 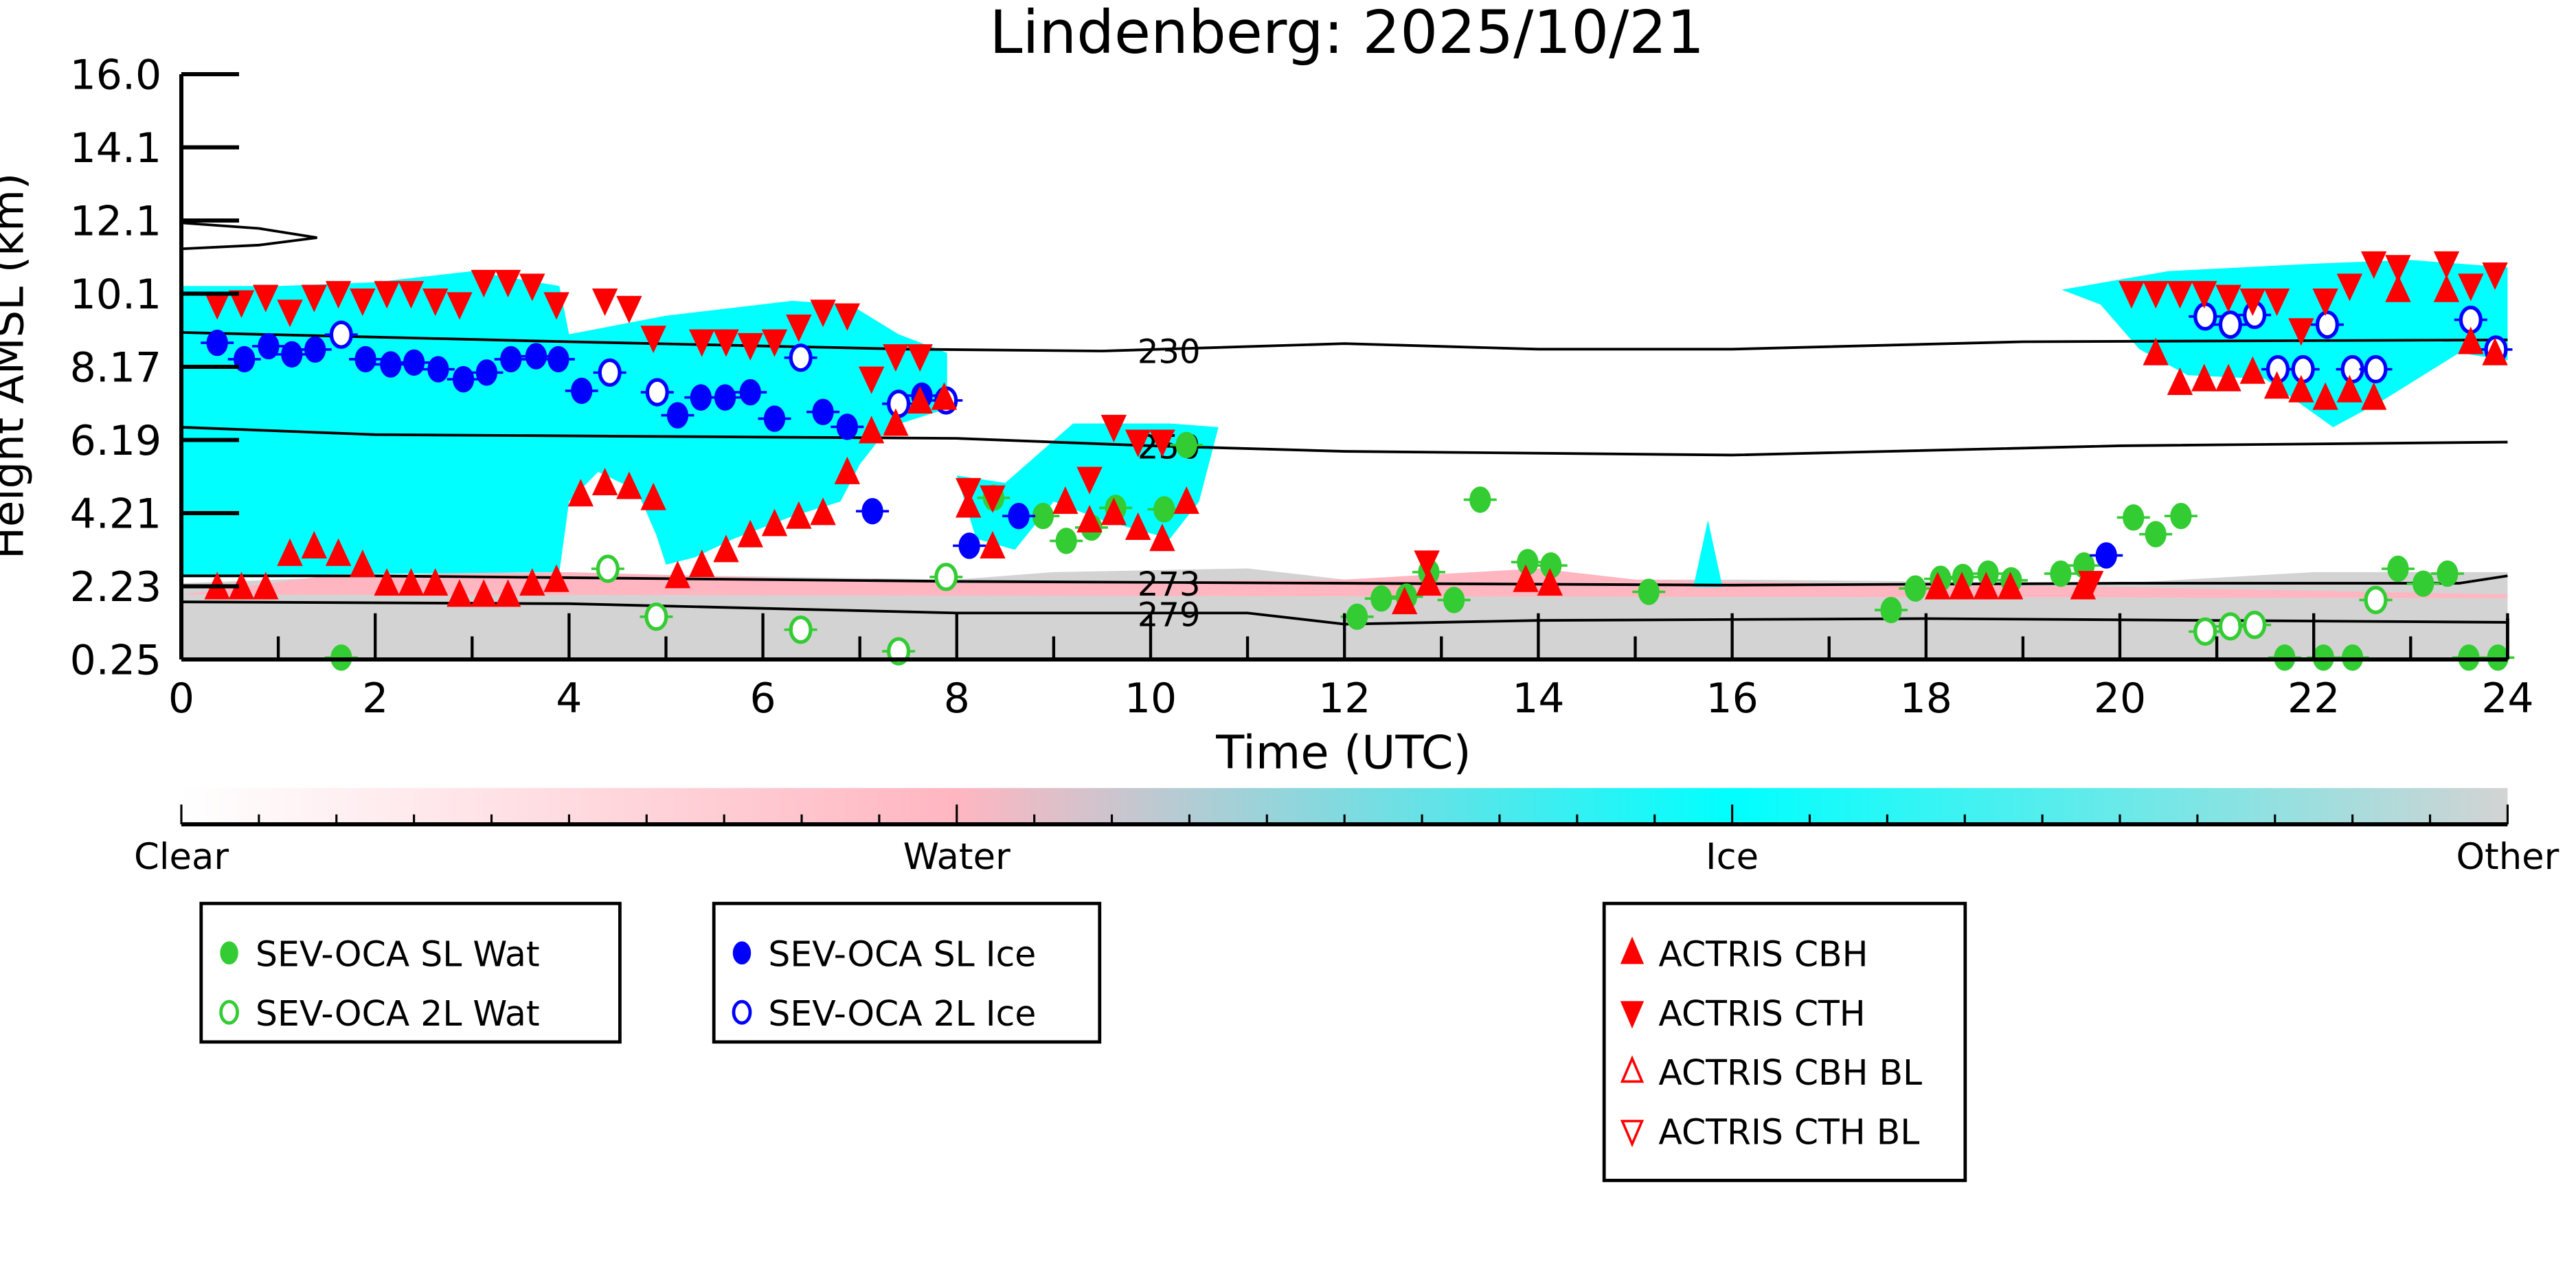 I want to click on colorbar-label-ice: Ice, so click(x=1732, y=857).